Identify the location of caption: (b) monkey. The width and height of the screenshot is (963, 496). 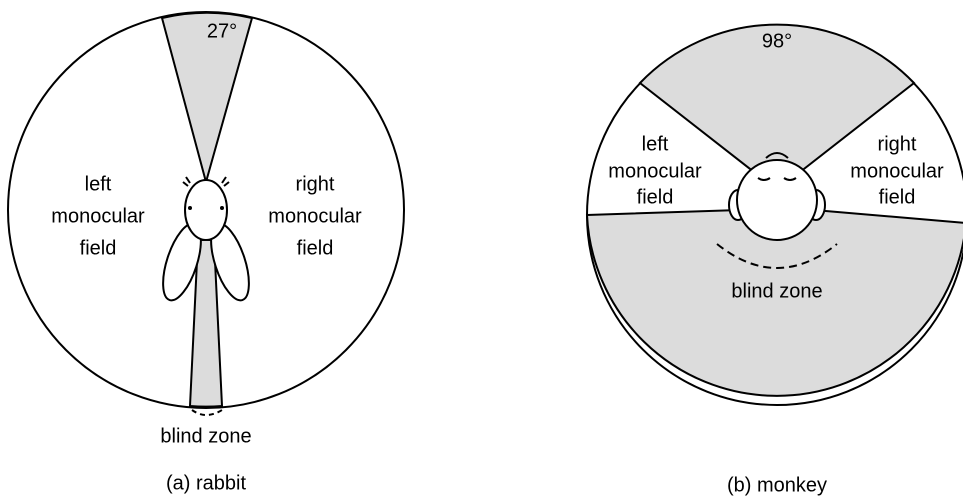
(777, 485).